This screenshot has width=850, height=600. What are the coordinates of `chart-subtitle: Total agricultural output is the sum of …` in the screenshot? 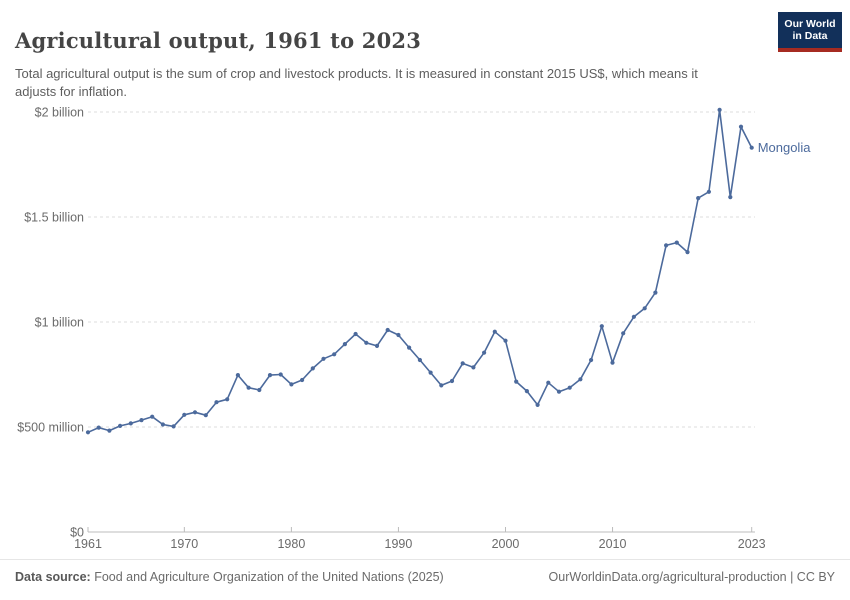 It's located at (356, 82).